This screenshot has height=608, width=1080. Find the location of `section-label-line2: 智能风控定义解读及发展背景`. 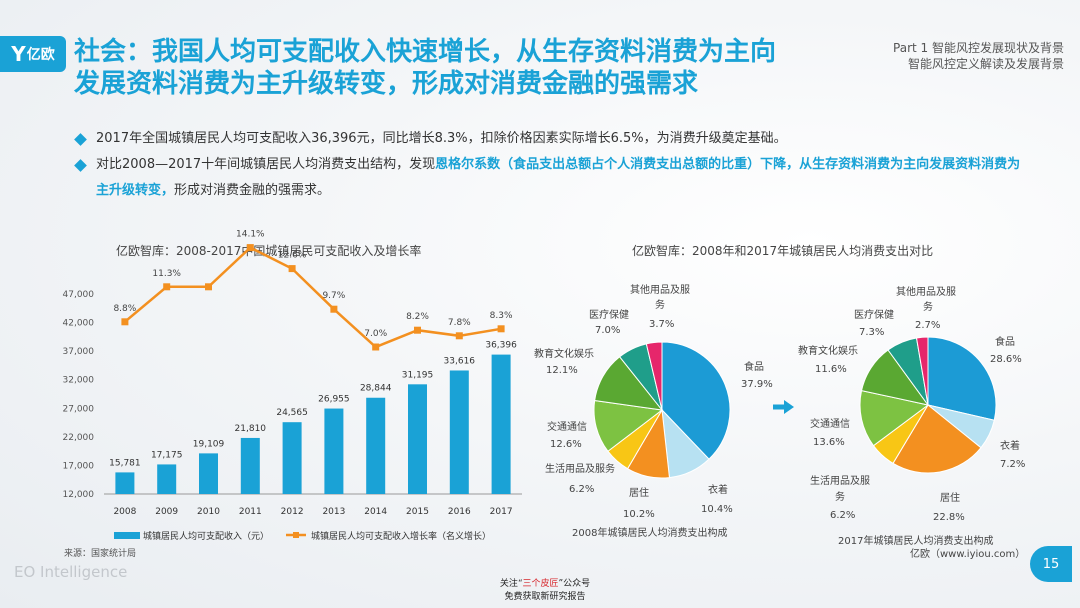

section-label-line2: 智能风控定义解读及发展背景 is located at coordinates (985, 64).